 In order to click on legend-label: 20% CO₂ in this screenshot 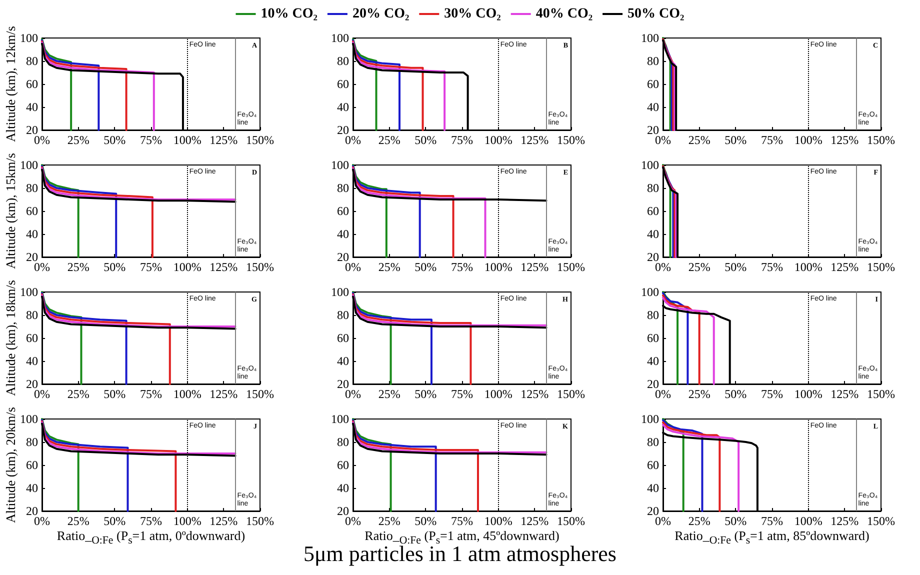, I will do `click(381, 14)`.